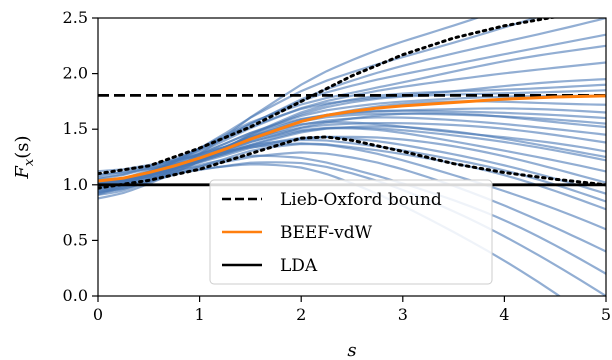  Describe the element at coordinates (98, 314) in the screenshot. I see `x-tick-label: 0` at that location.